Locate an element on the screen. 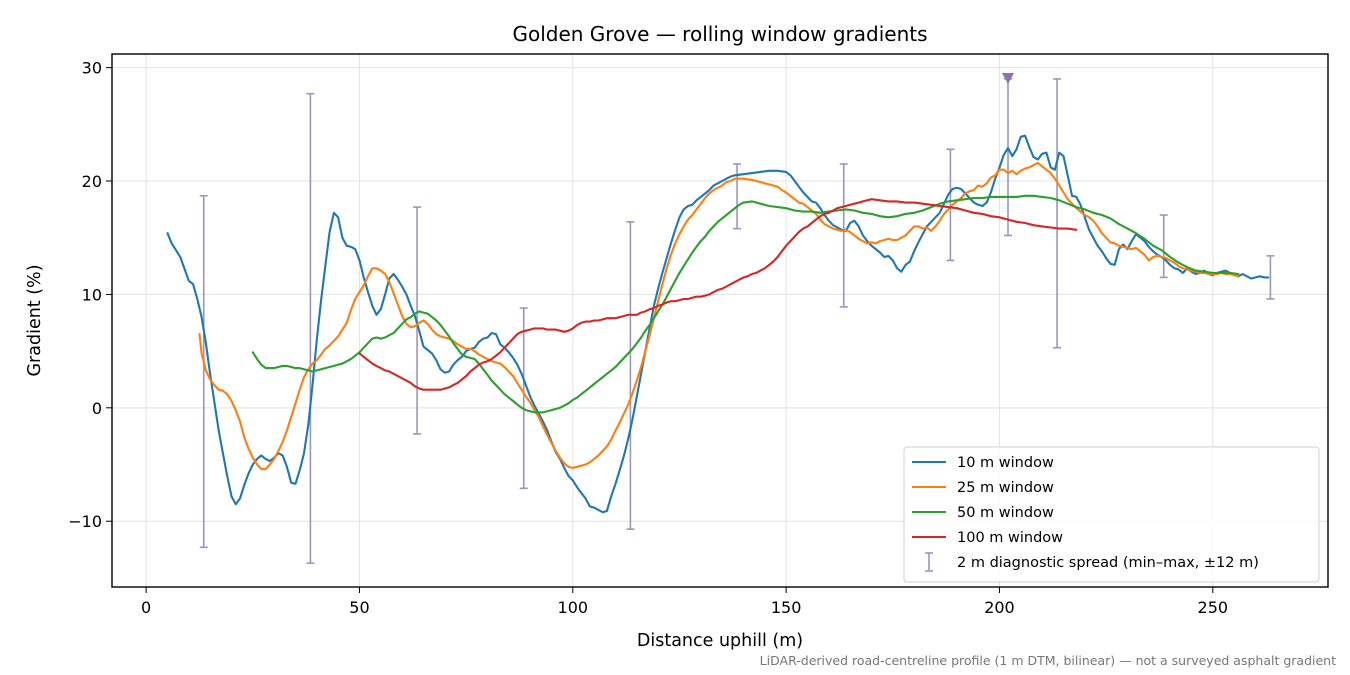 This screenshot has width=1350, height=675. legend-entry-label: 100 m window is located at coordinates (1010, 538).